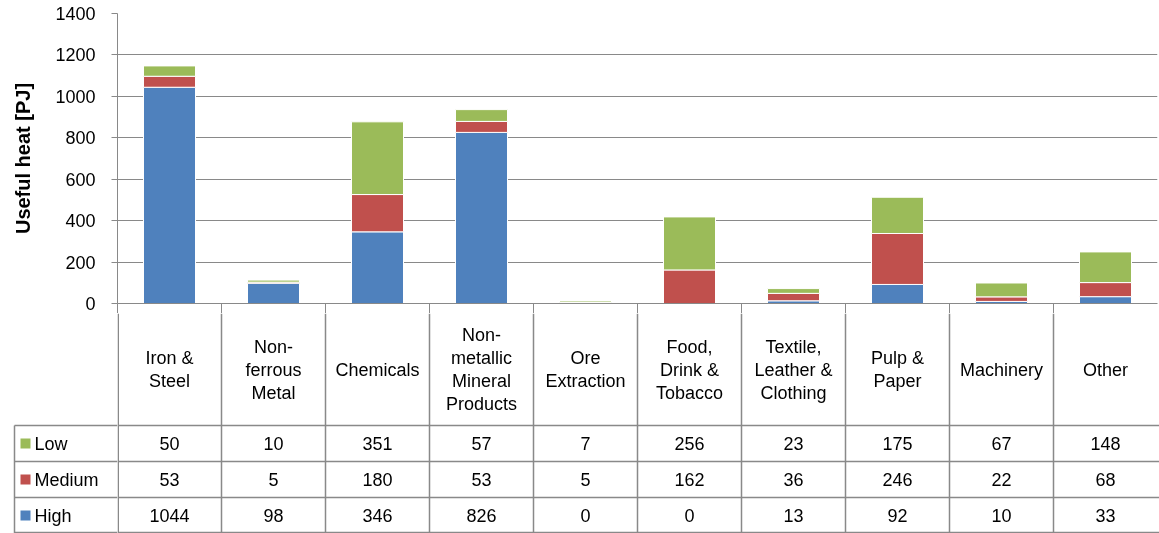 The height and width of the screenshot is (533, 1159). I want to click on x-tick-label: Non-ferrous Metal, so click(273, 369).